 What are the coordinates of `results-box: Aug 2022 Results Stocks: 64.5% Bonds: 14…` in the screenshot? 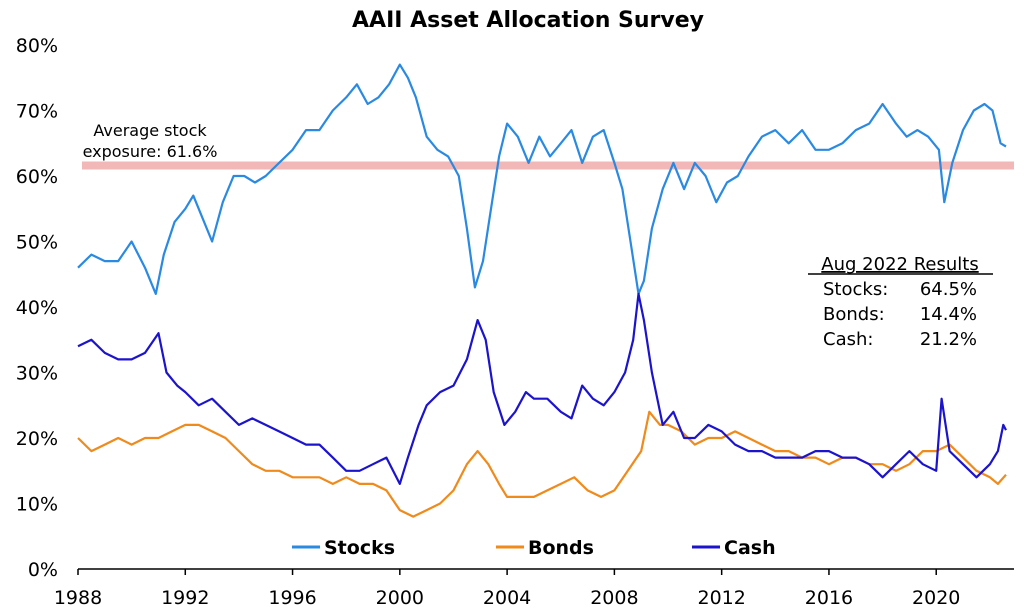 It's located at (900, 302).